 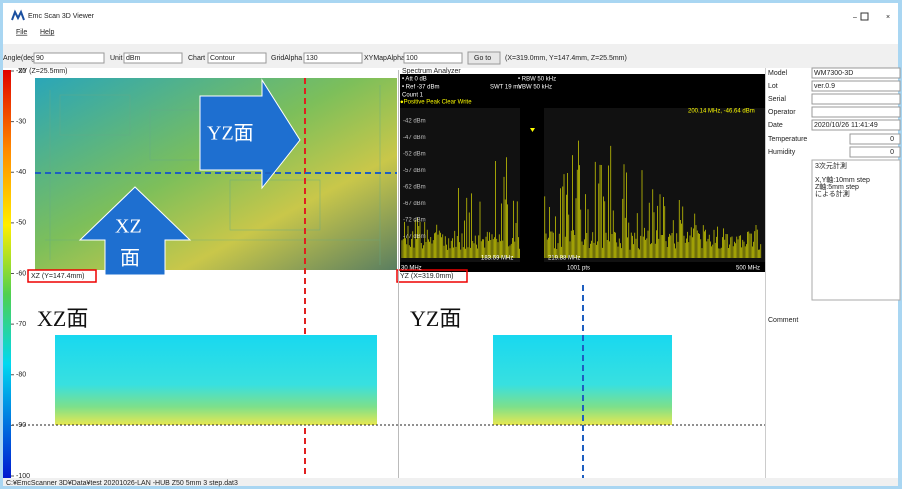 I want to click on spectrum-level: -77 dBm, so click(x=414, y=237).